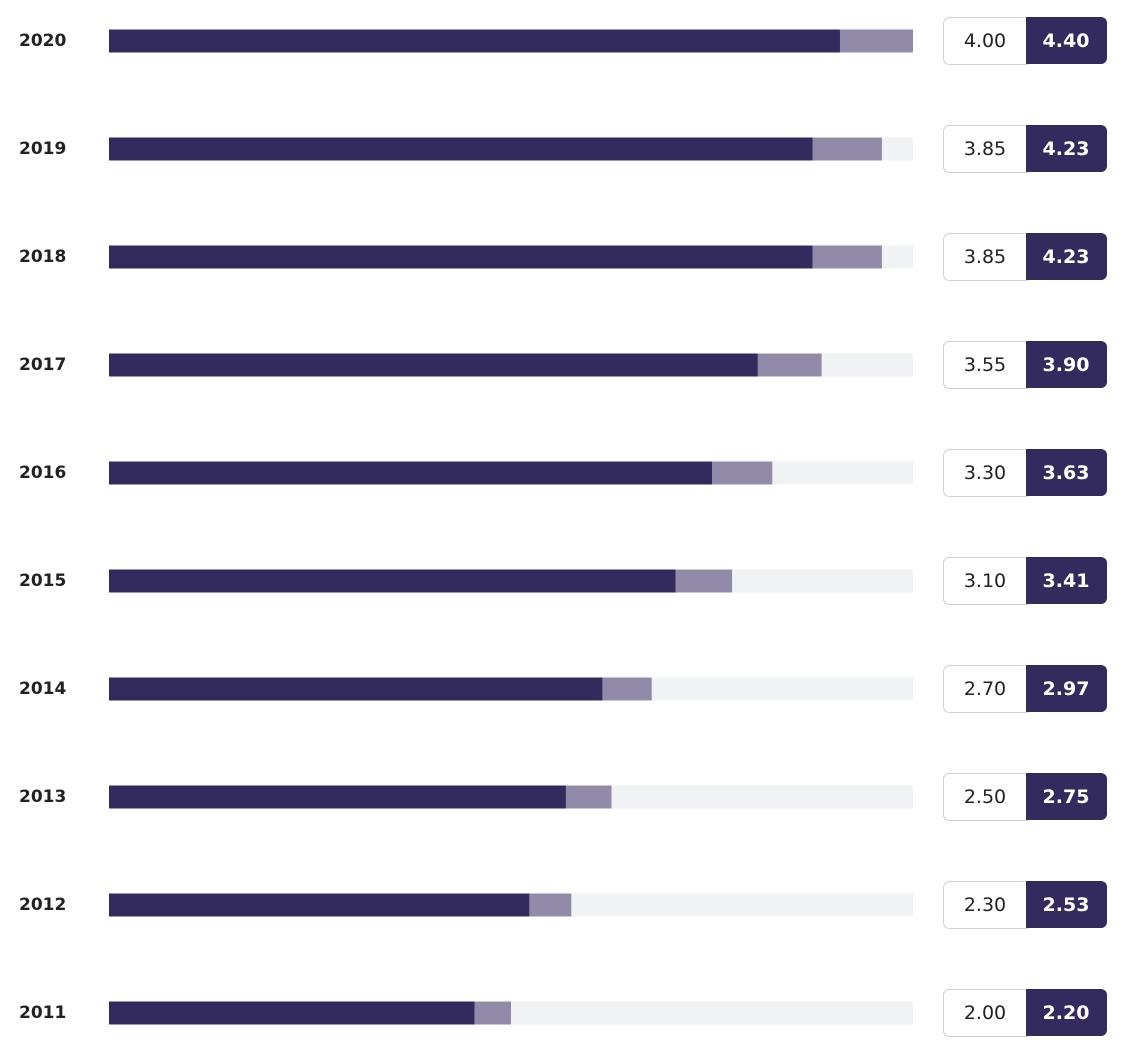 The height and width of the screenshot is (1048, 1131). I want to click on year-label: 2012, so click(42, 905).